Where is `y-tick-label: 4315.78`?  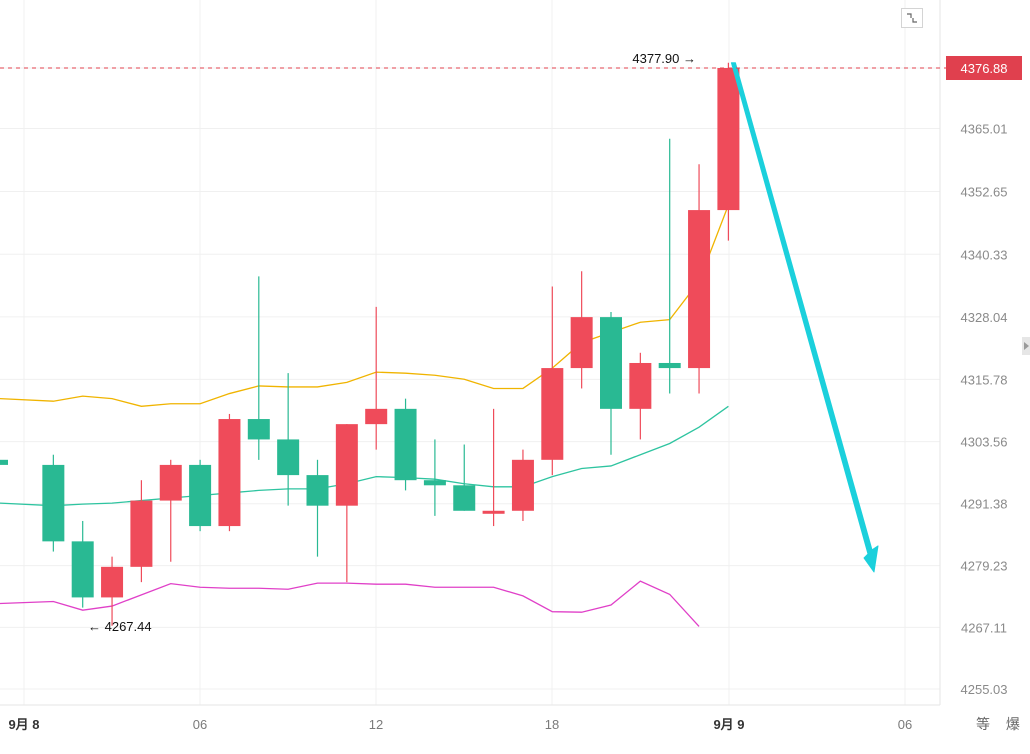 y-tick-label: 4315.78 is located at coordinates (984, 379).